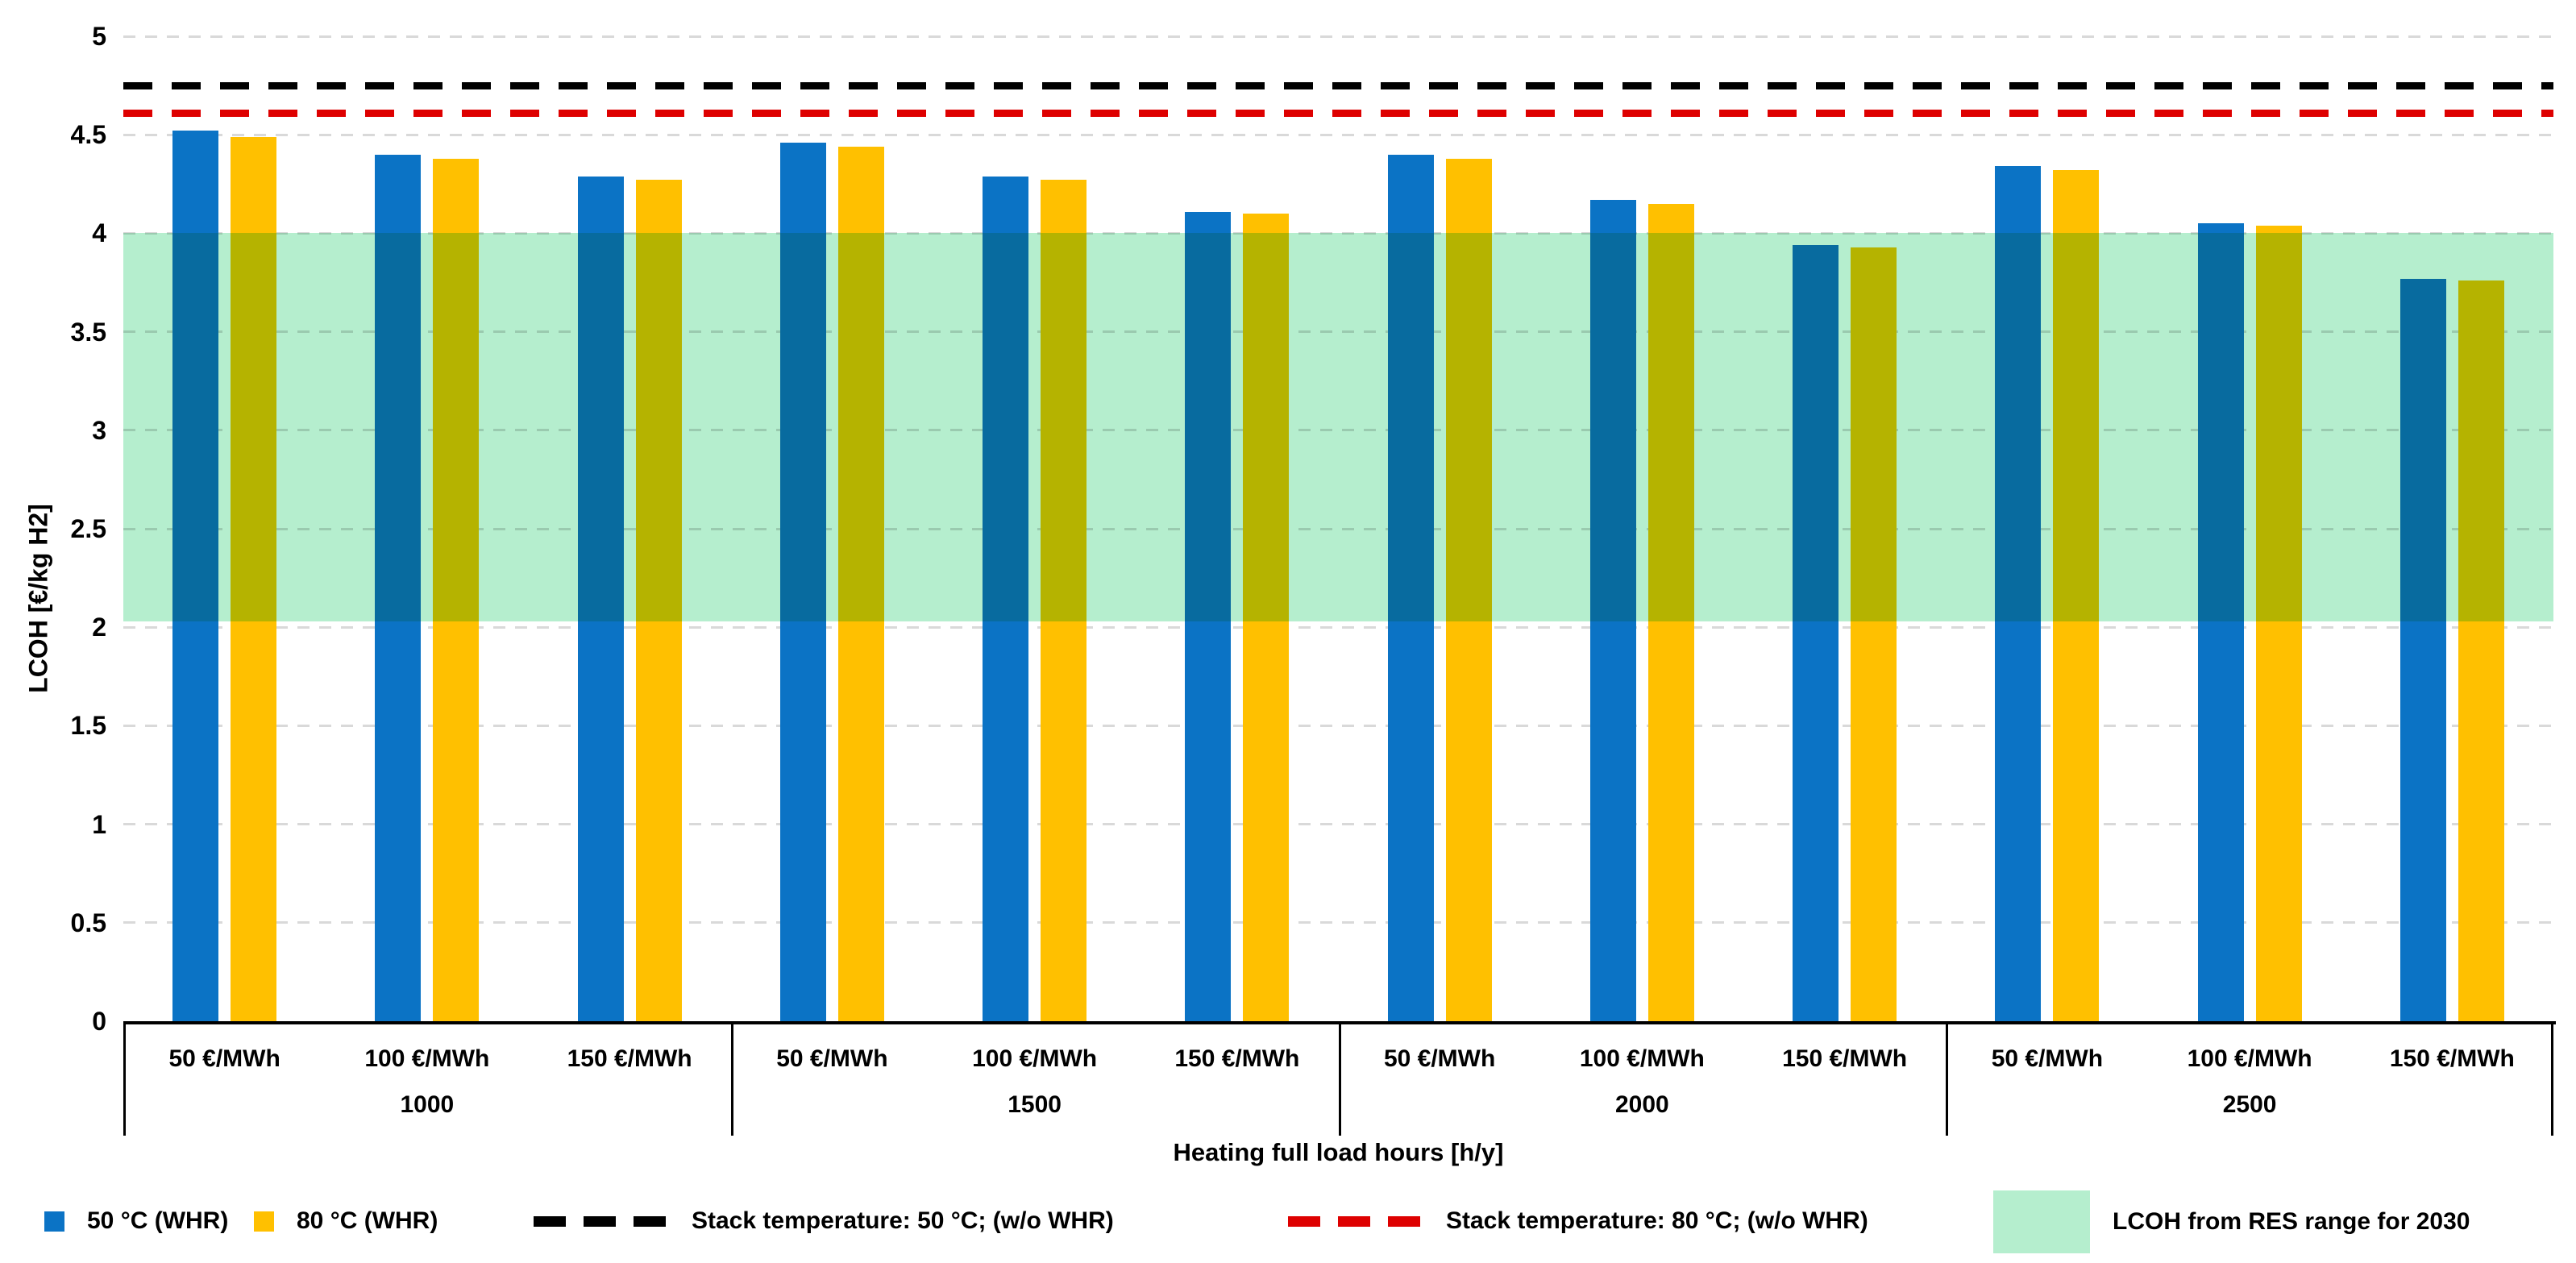 The image size is (2576, 1263). I want to click on group-label: 2500, so click(2249, 1104).